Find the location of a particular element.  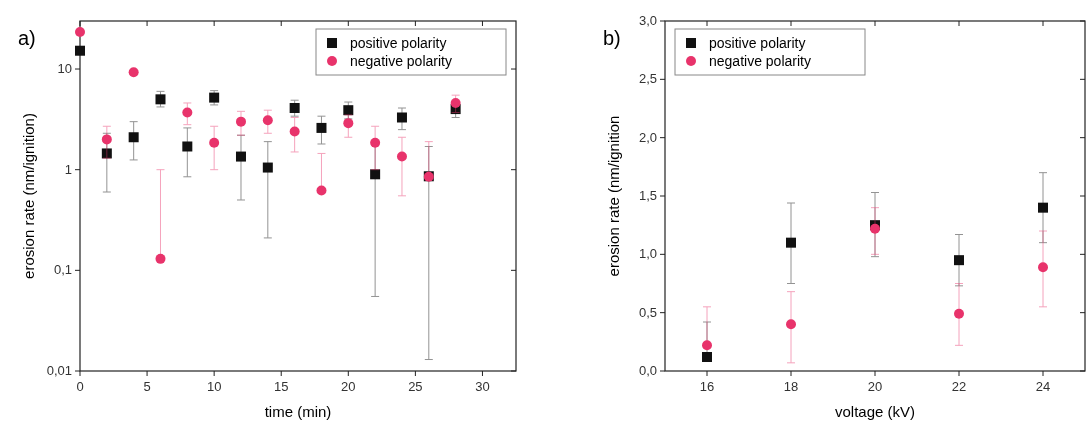

y-tick-label: 2,0 is located at coordinates (647, 137).